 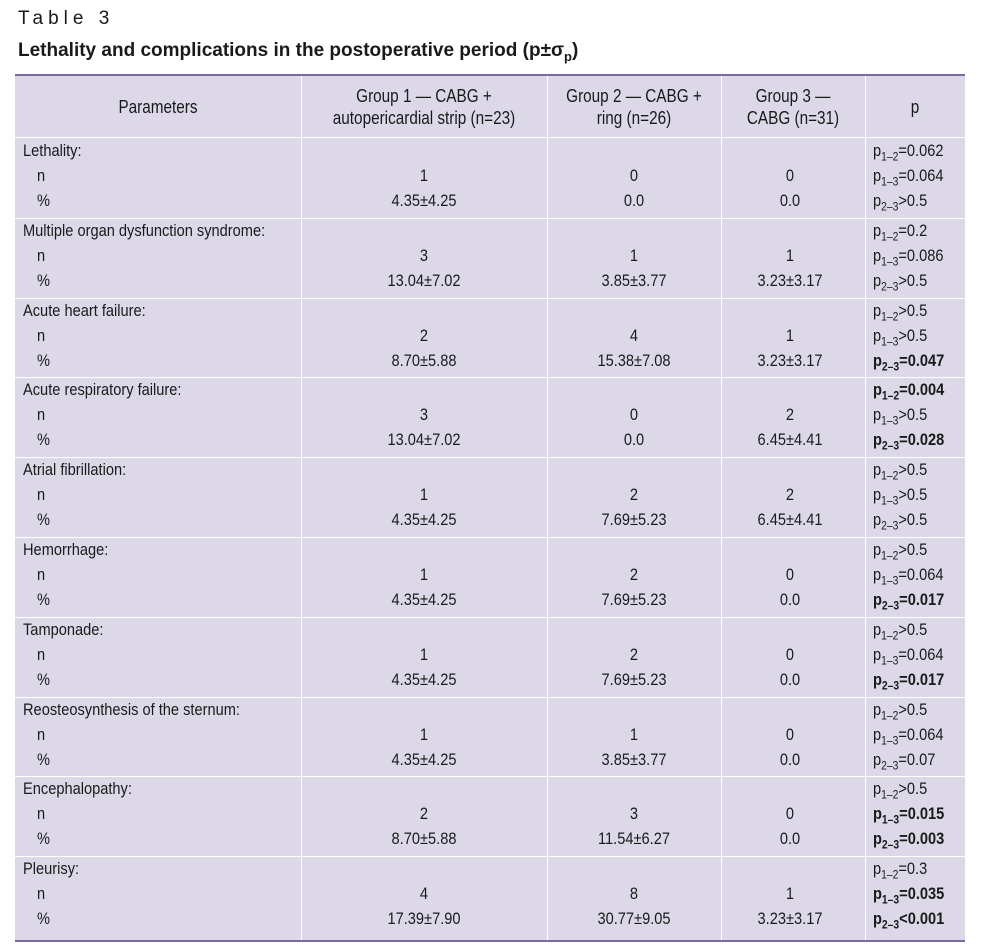 I want to click on p-value: p2–3=0.028, so click(x=908, y=442).